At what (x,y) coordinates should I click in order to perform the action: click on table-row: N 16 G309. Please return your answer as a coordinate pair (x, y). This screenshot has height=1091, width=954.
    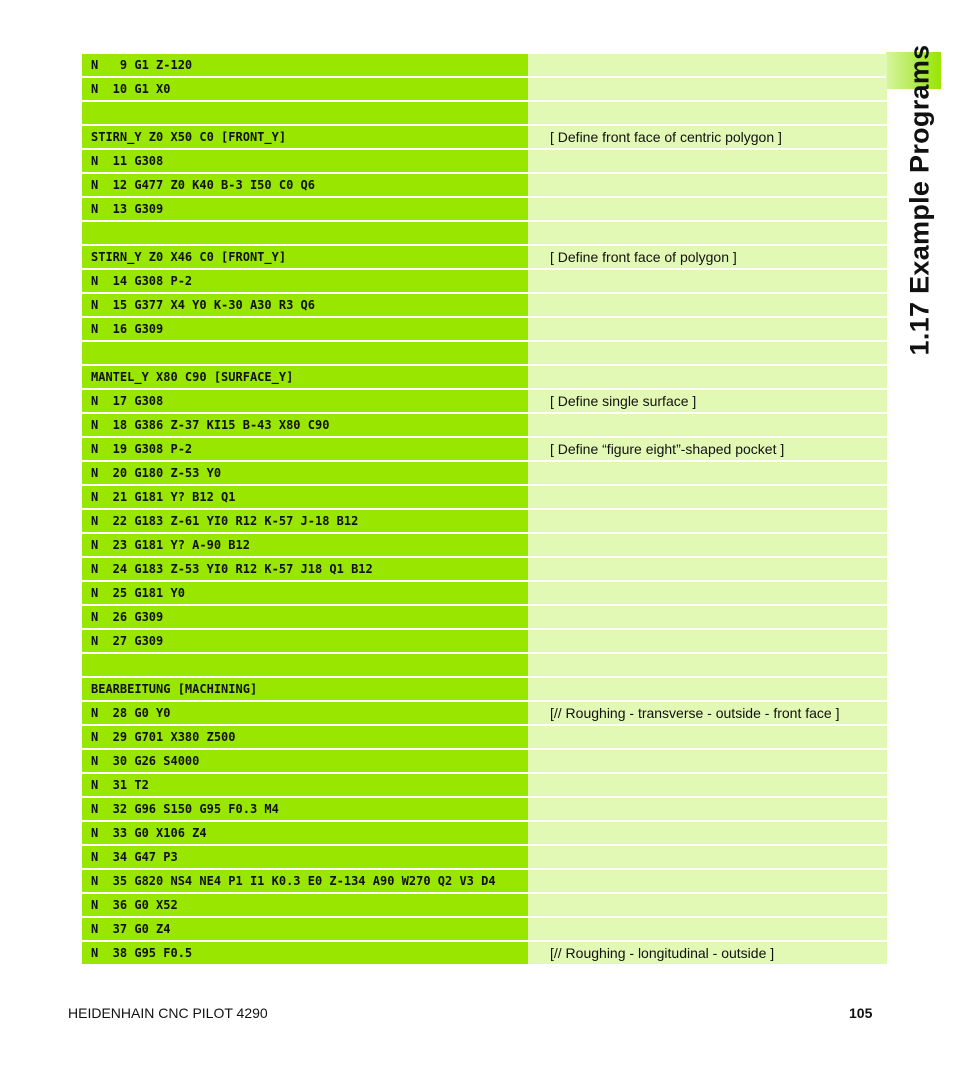
    Looking at the image, I should click on (484, 329).